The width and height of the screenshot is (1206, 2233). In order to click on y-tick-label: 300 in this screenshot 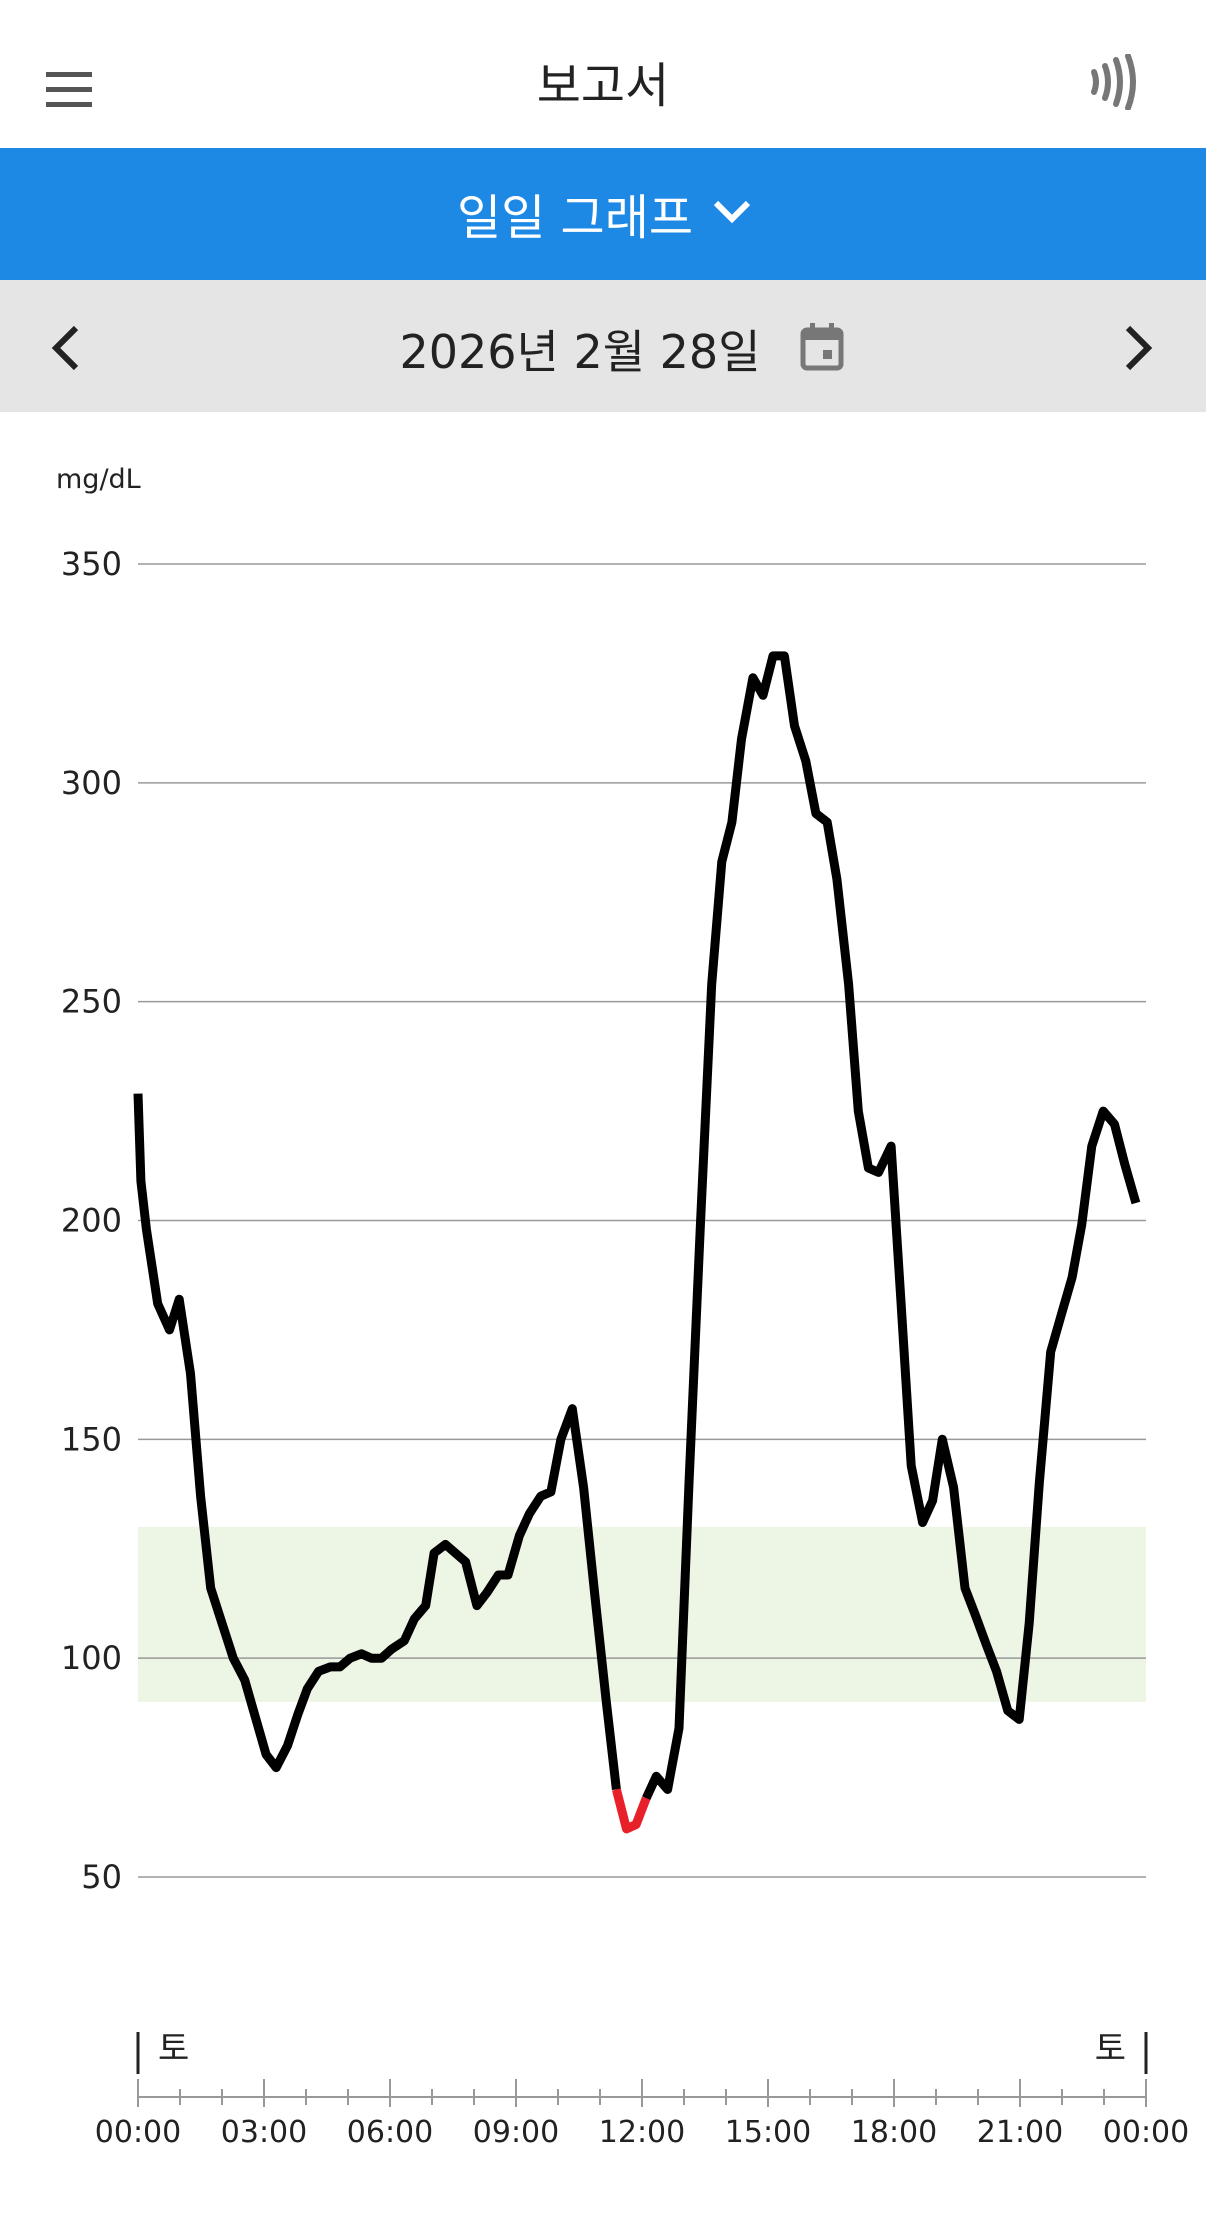, I will do `click(91, 783)`.